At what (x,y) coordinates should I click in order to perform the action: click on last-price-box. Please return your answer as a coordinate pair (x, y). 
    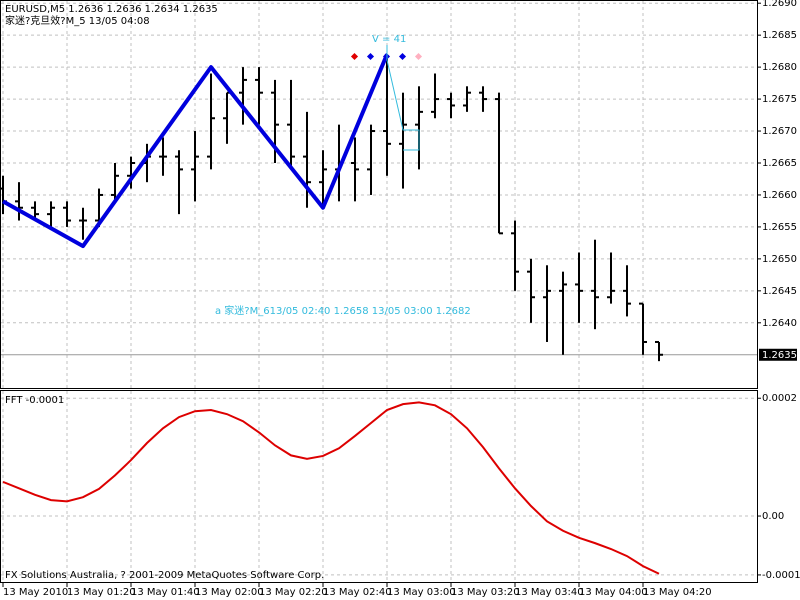
    Looking at the image, I should click on (778, 354).